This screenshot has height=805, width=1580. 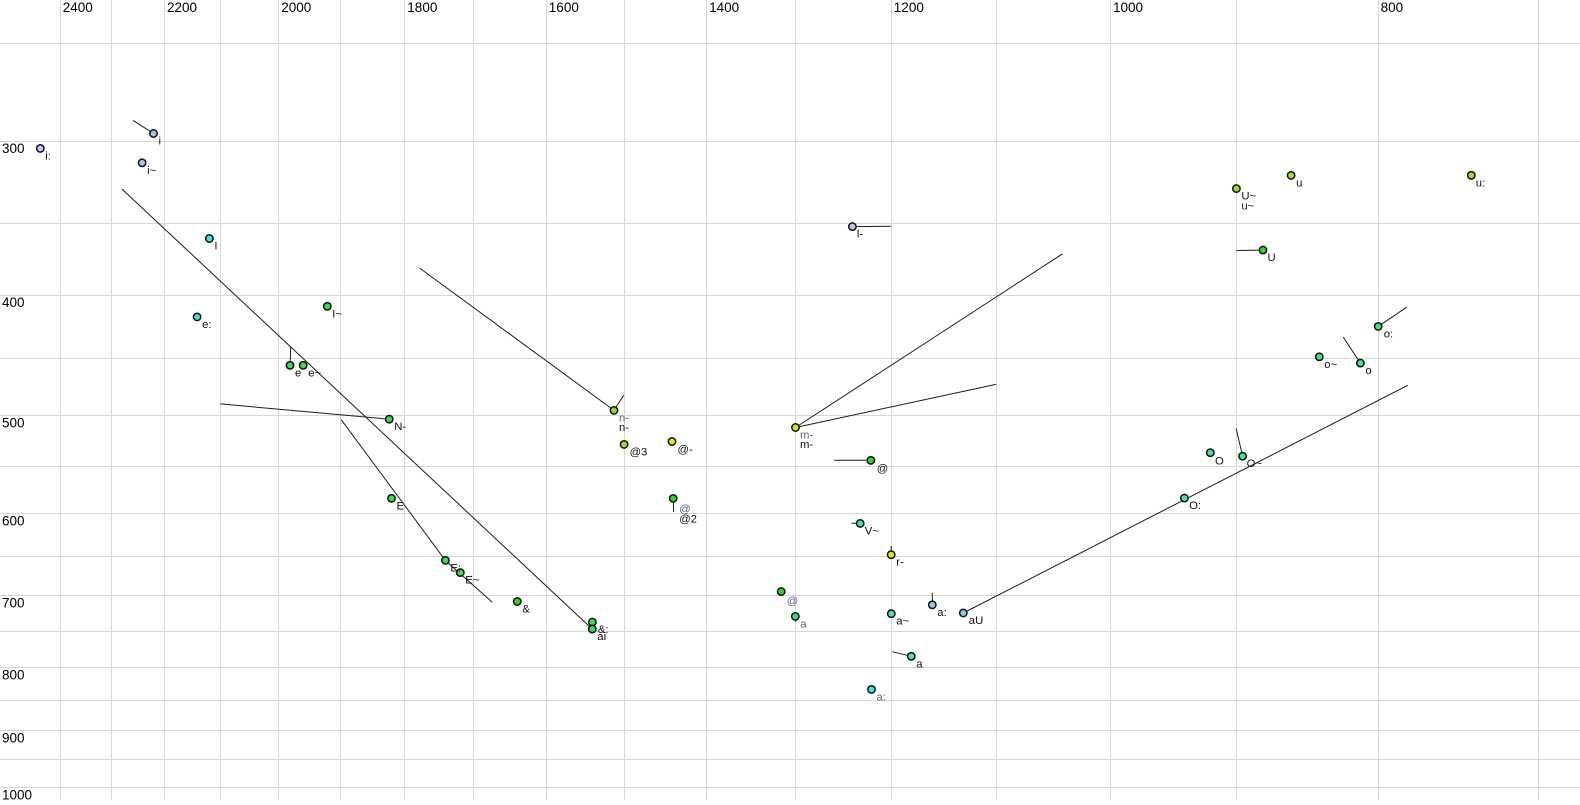 What do you see at coordinates (976, 621) in the screenshot?
I see `svg-text: aU` at bounding box center [976, 621].